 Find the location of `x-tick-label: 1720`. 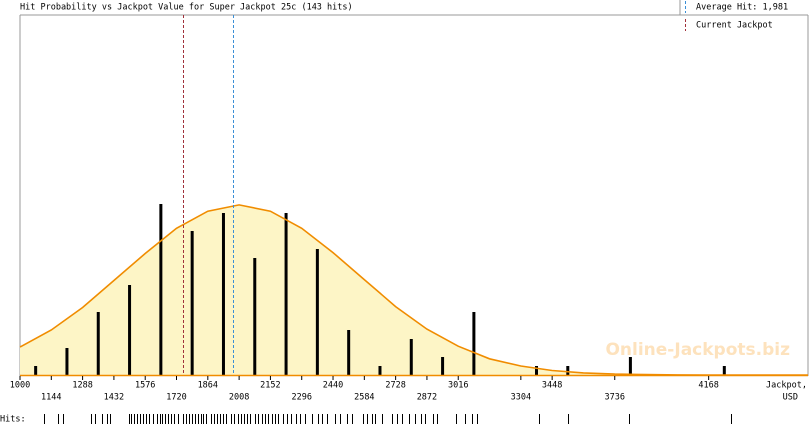

x-tick-label: 1720 is located at coordinates (176, 398).